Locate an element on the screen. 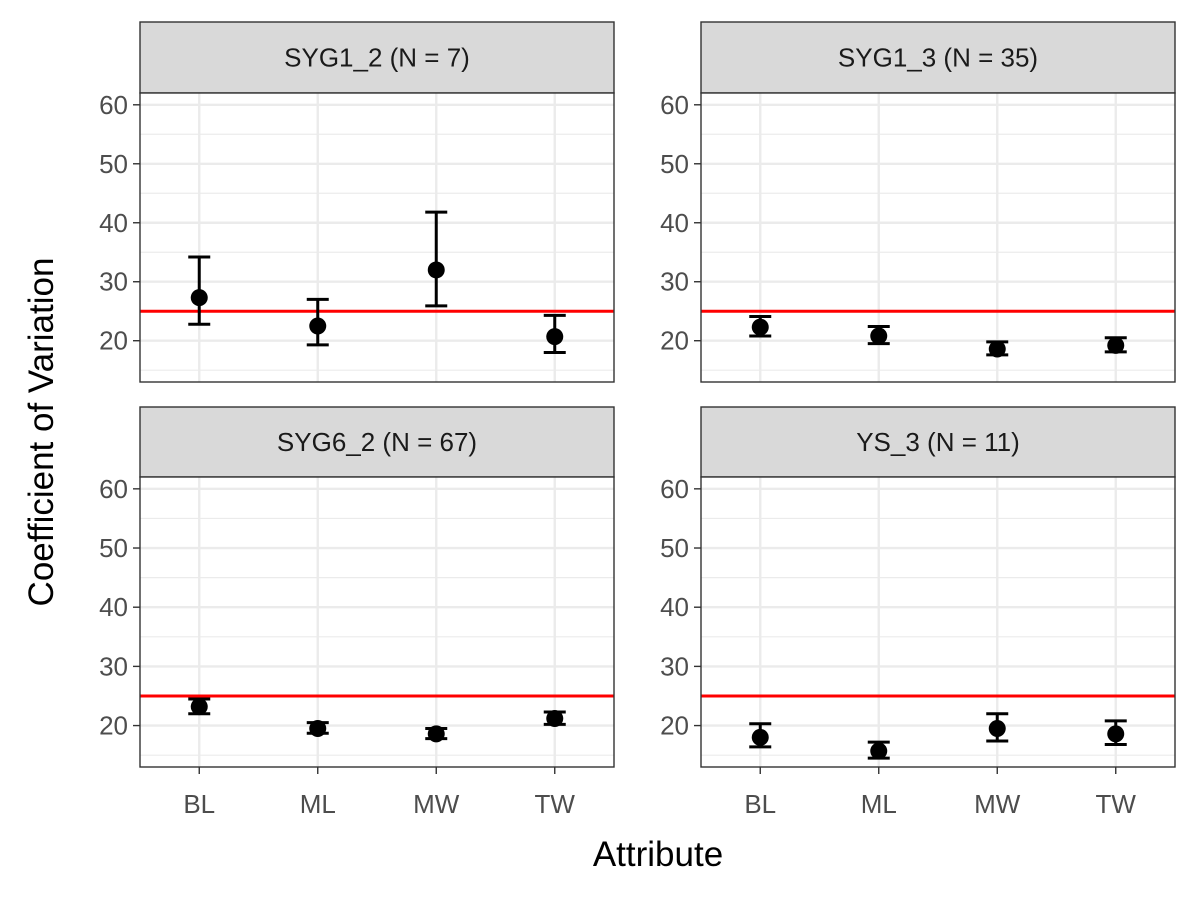 The height and width of the screenshot is (900, 1200). facet-strip-label: SYG1_3 (N = 35) is located at coordinates (938, 58).